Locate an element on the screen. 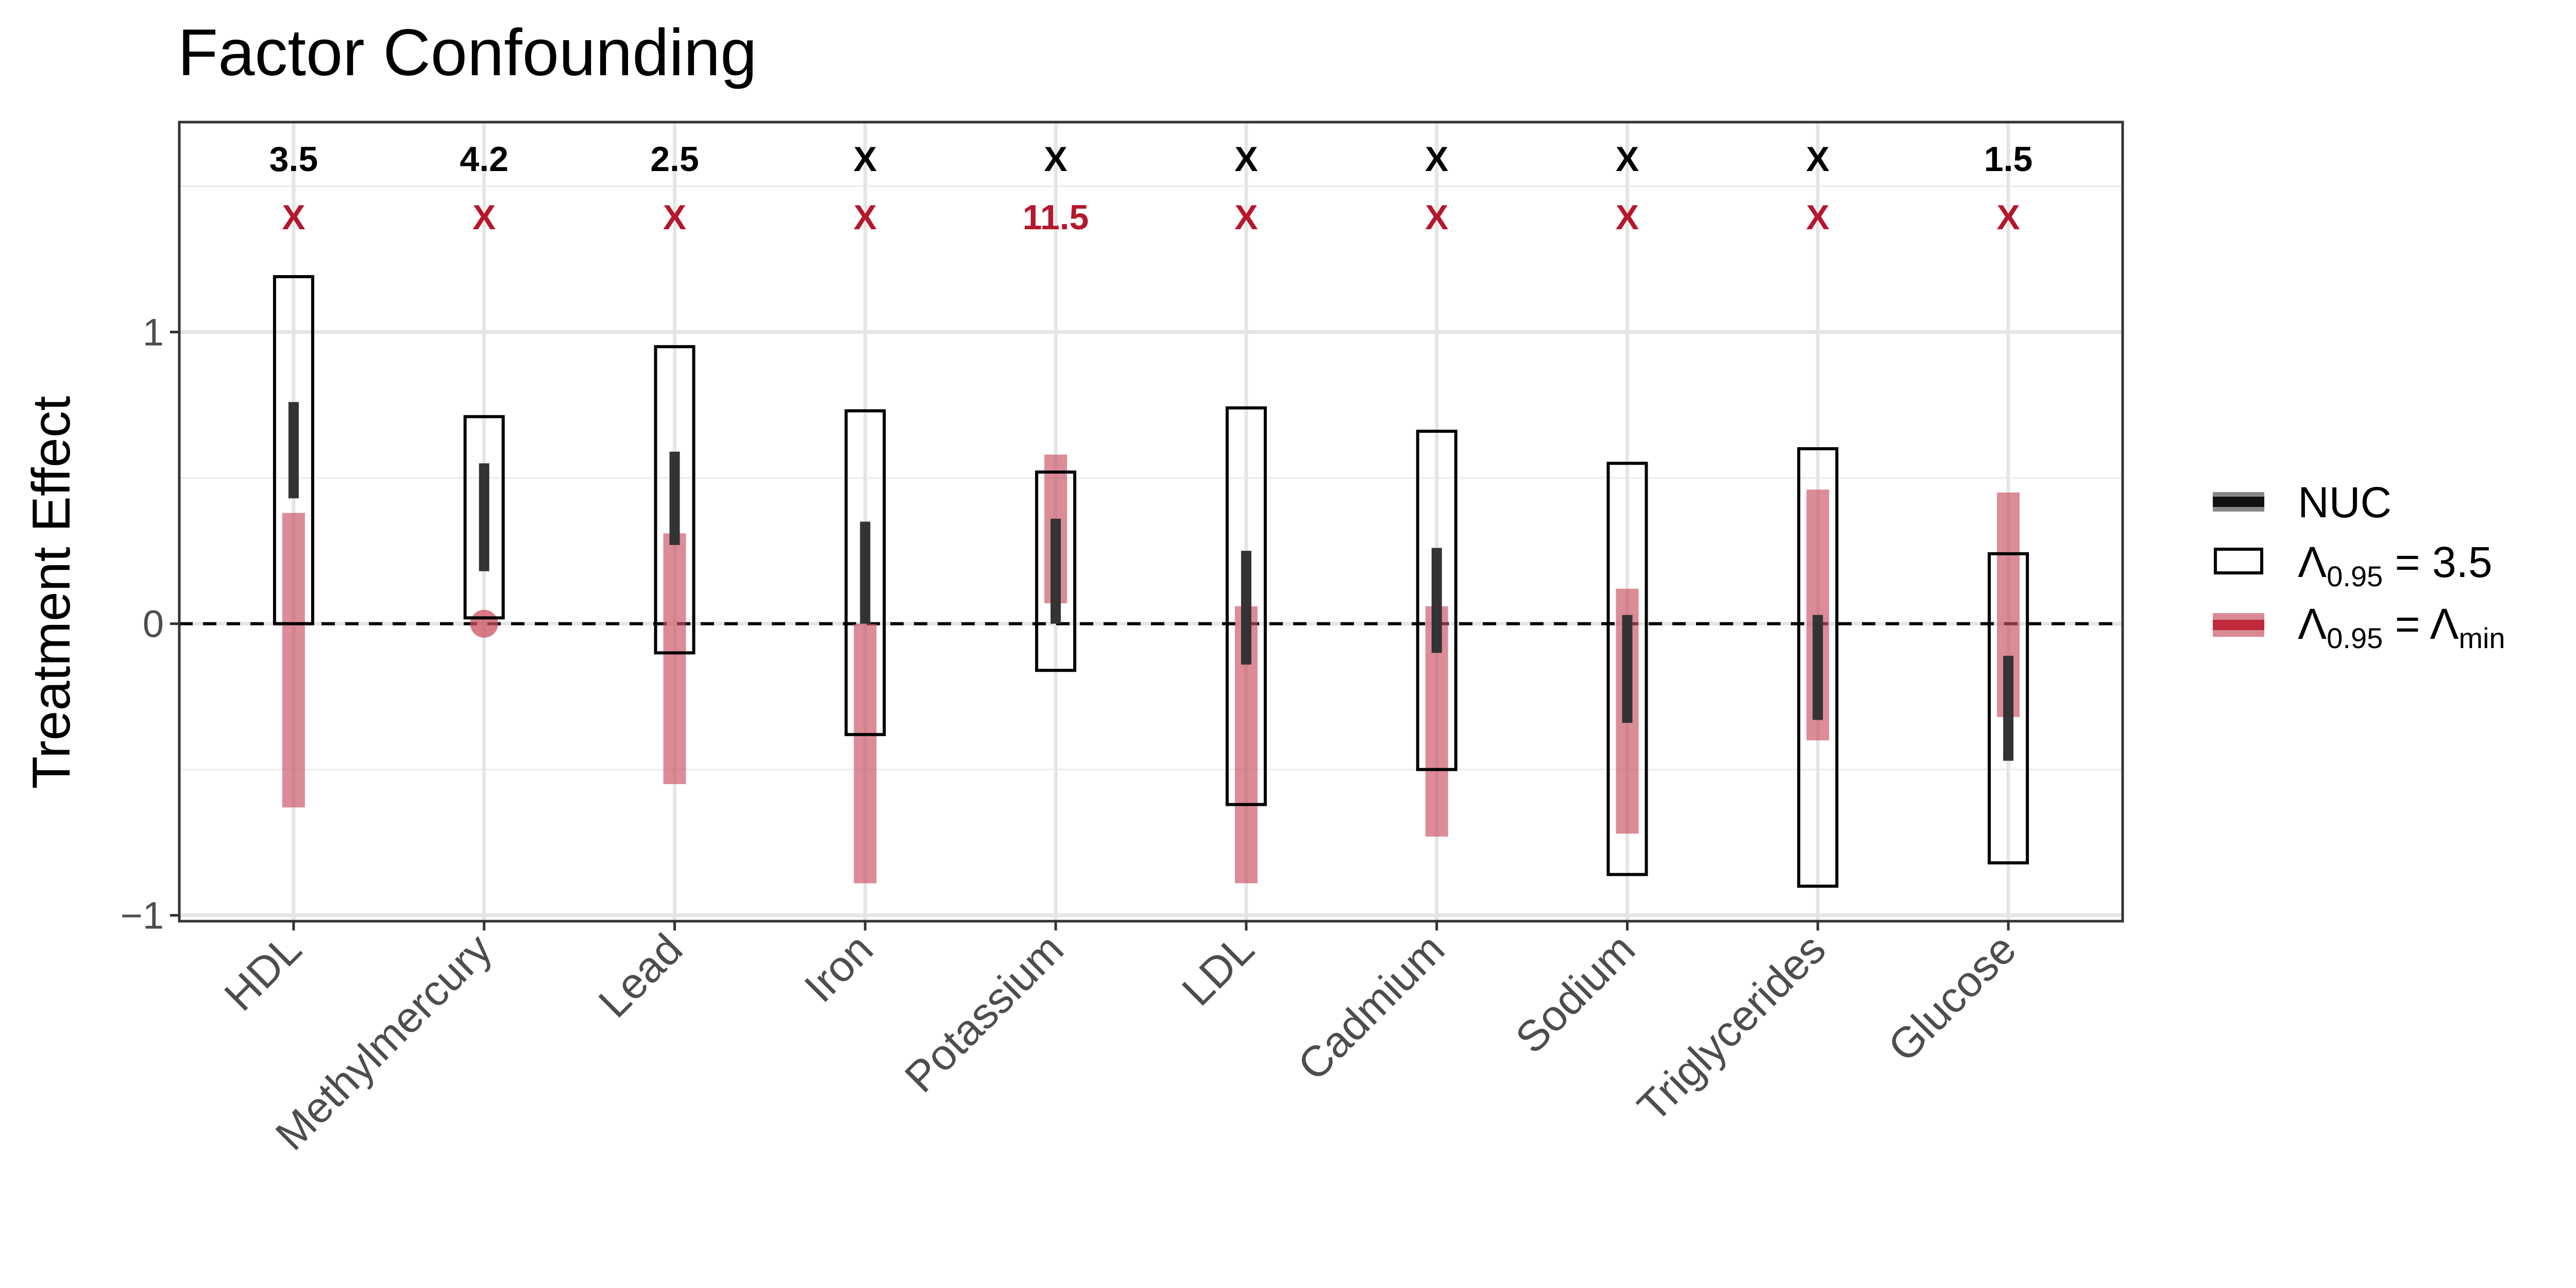 This screenshot has width=2576, height=1288. top-label-row1: 2.5 is located at coordinates (674, 159).